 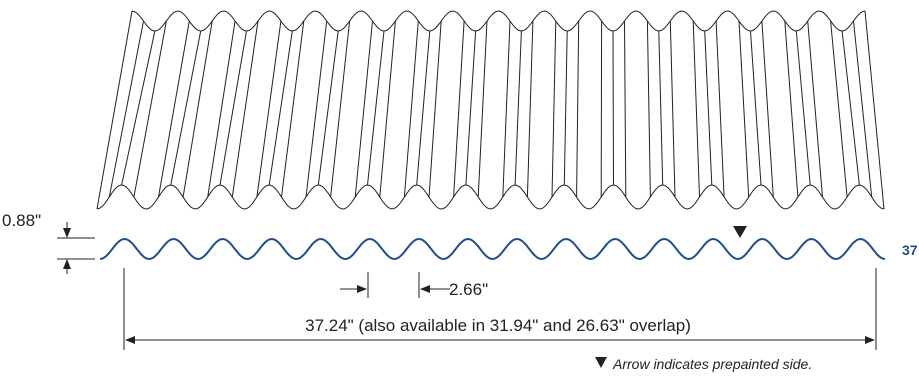 I want to click on sheet-top-edge, so click(x=498, y=21).